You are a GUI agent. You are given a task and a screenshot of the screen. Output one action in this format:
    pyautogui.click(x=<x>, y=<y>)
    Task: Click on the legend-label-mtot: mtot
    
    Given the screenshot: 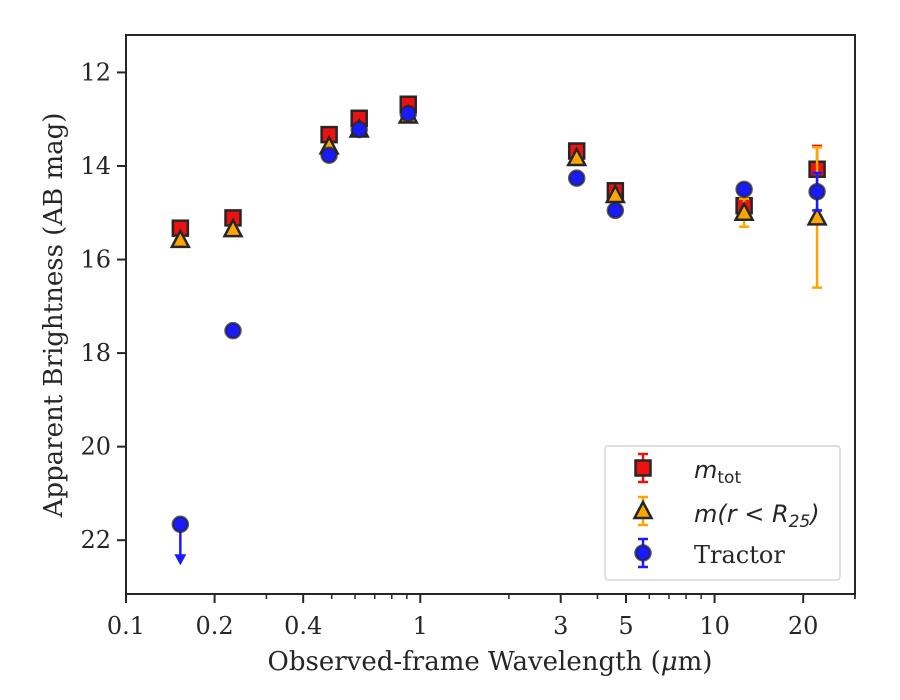 What is the action you would take?
    pyautogui.click(x=717, y=472)
    